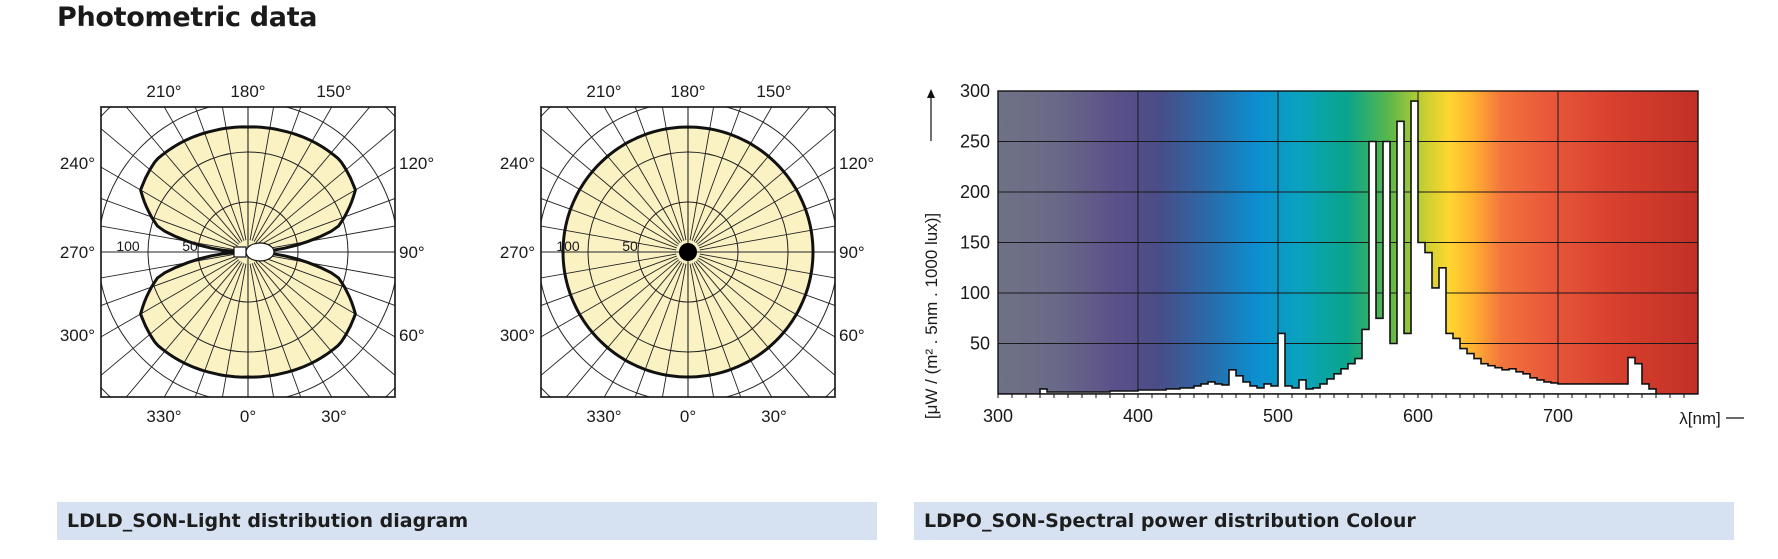 This screenshot has width=1778, height=559. I want to click on distribution-fill, so click(248, 252).